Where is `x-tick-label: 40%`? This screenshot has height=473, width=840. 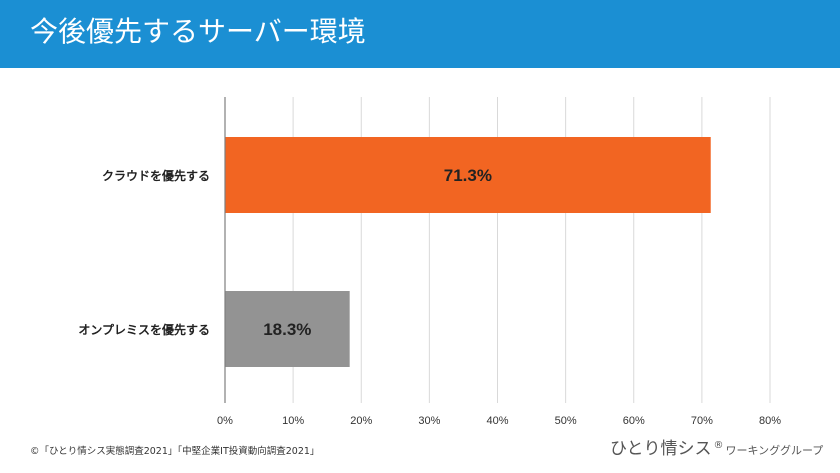 x-tick-label: 40% is located at coordinates (497, 421).